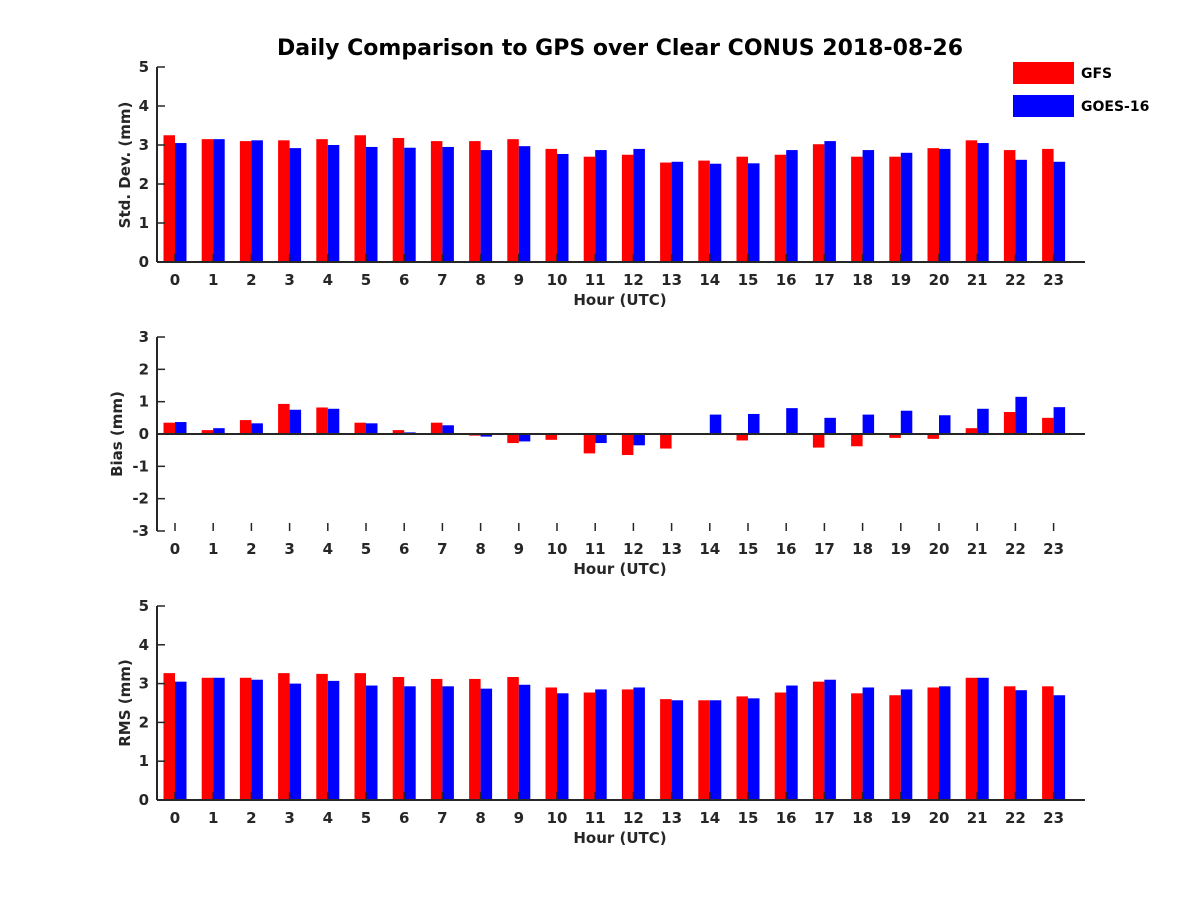  I want to click on x-axis-label: Hour (UTC), so click(619, 300).